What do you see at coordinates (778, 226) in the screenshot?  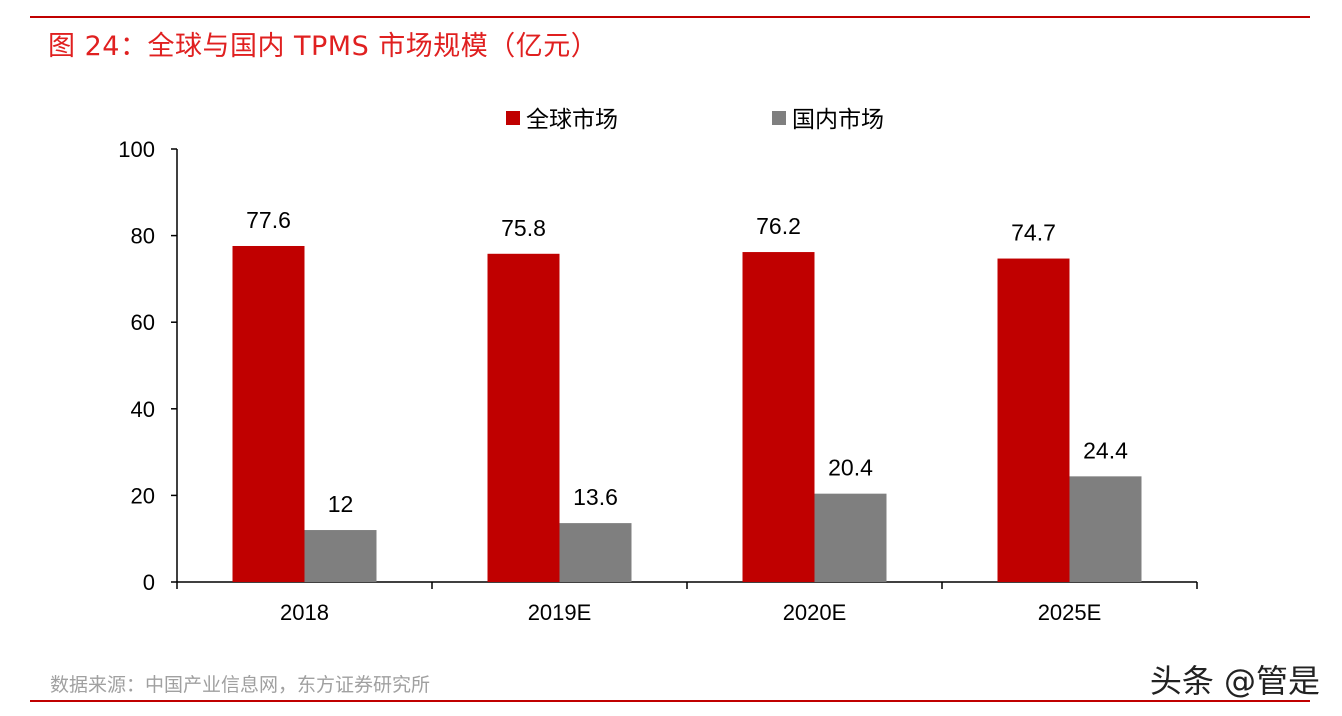 I see `bar-value-label: 76.2` at bounding box center [778, 226].